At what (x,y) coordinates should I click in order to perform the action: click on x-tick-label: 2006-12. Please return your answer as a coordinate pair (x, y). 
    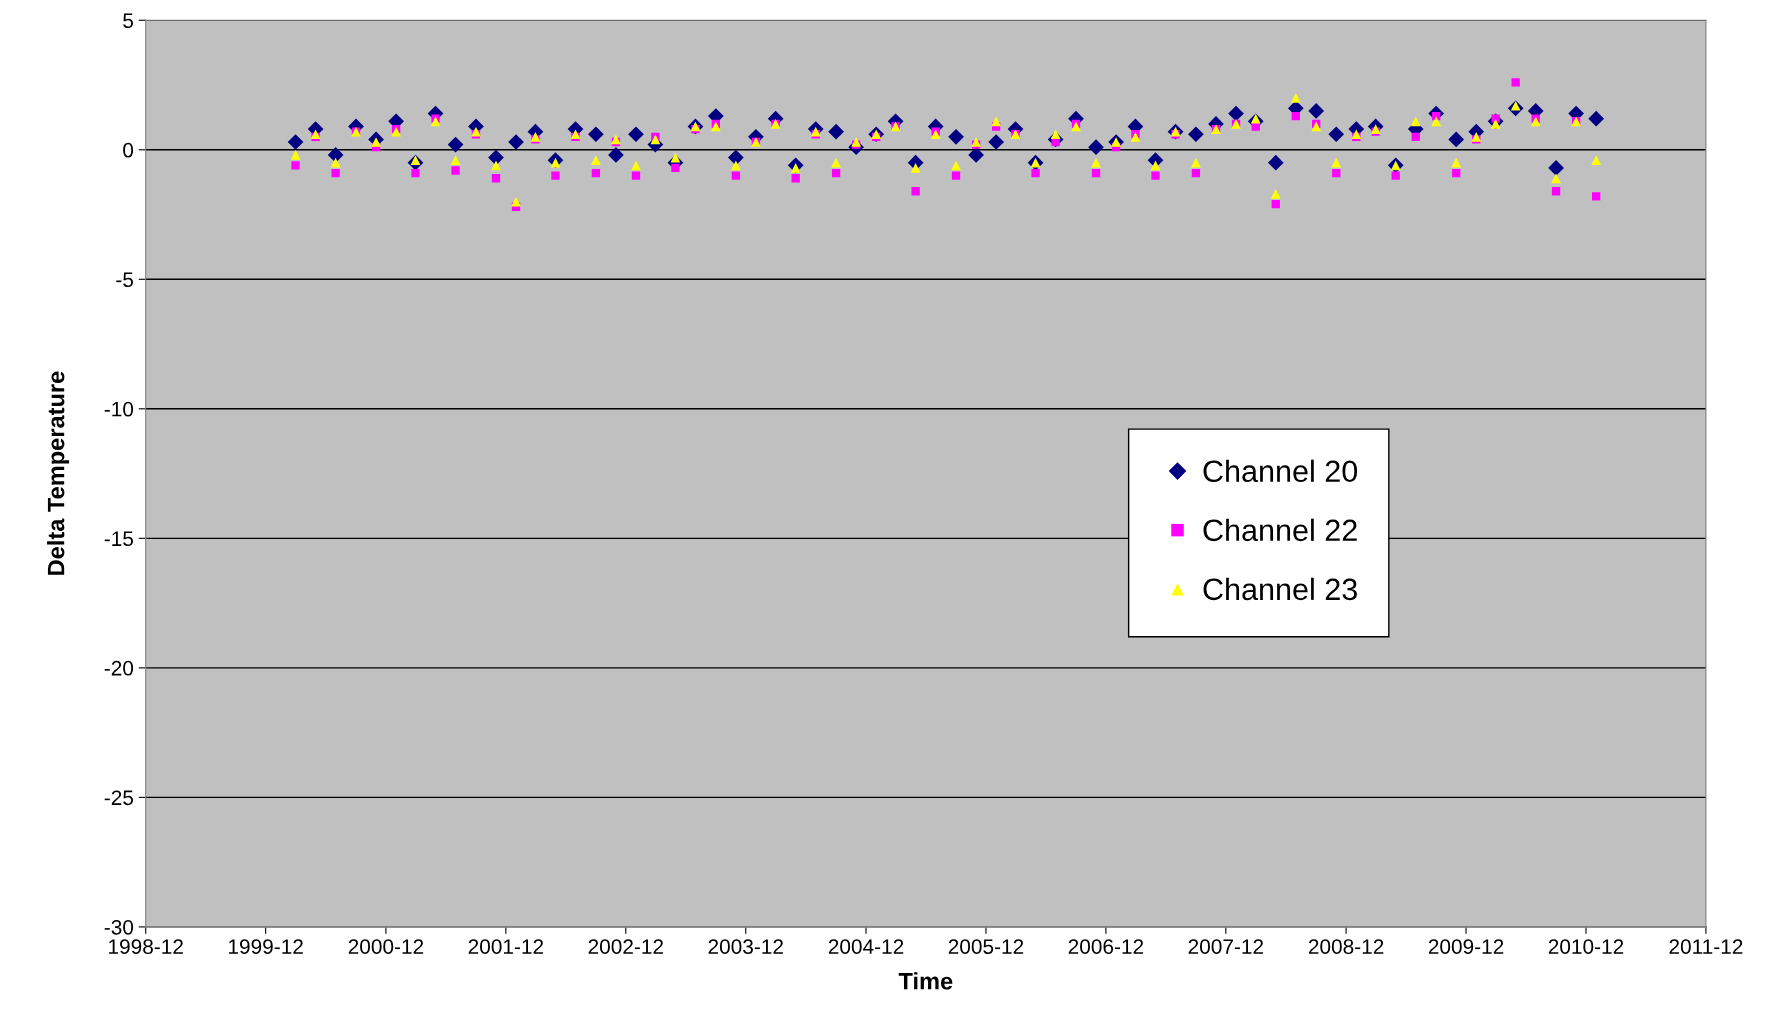
    Looking at the image, I should click on (1106, 946).